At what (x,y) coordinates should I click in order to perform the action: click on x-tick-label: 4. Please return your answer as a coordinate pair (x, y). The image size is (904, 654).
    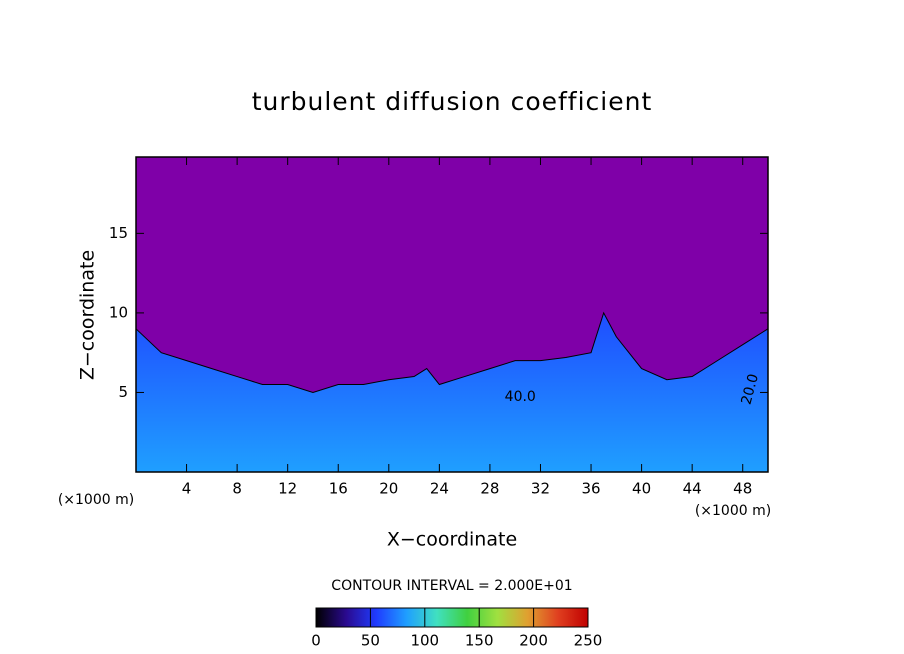
    Looking at the image, I should click on (187, 489).